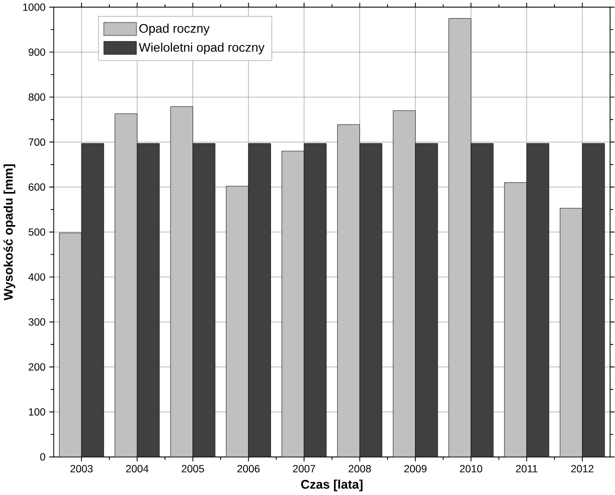 The height and width of the screenshot is (495, 615). Describe the element at coordinates (37, 322) in the screenshot. I see `y-tick-label: 300` at that location.